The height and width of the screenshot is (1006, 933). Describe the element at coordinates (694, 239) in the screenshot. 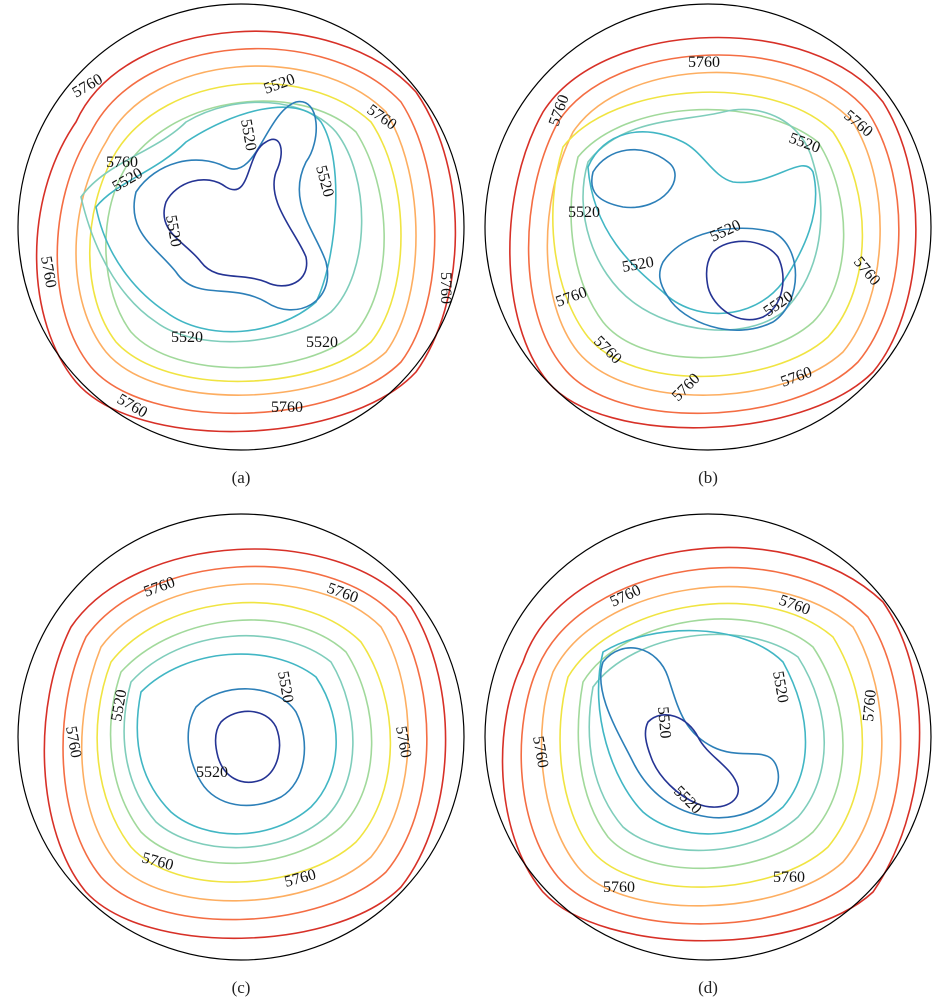

I see `contour-8-b` at that location.